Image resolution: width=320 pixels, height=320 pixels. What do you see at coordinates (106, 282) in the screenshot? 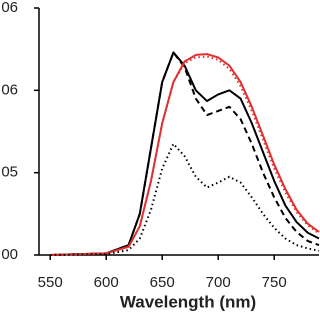
I see `x-tick-label: 600` at bounding box center [106, 282].